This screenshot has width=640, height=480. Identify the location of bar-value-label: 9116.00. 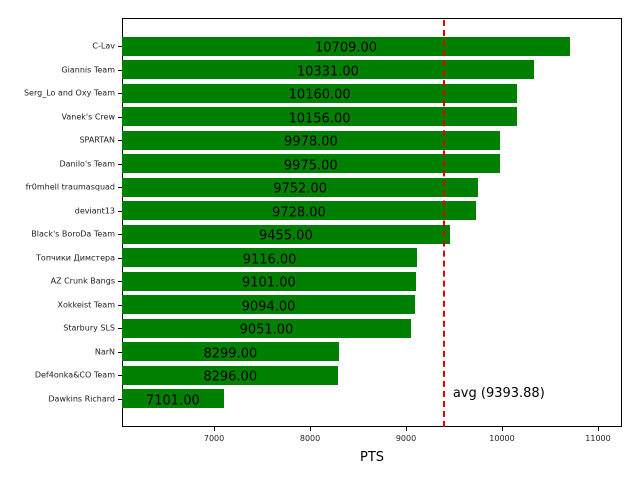
(269, 260).